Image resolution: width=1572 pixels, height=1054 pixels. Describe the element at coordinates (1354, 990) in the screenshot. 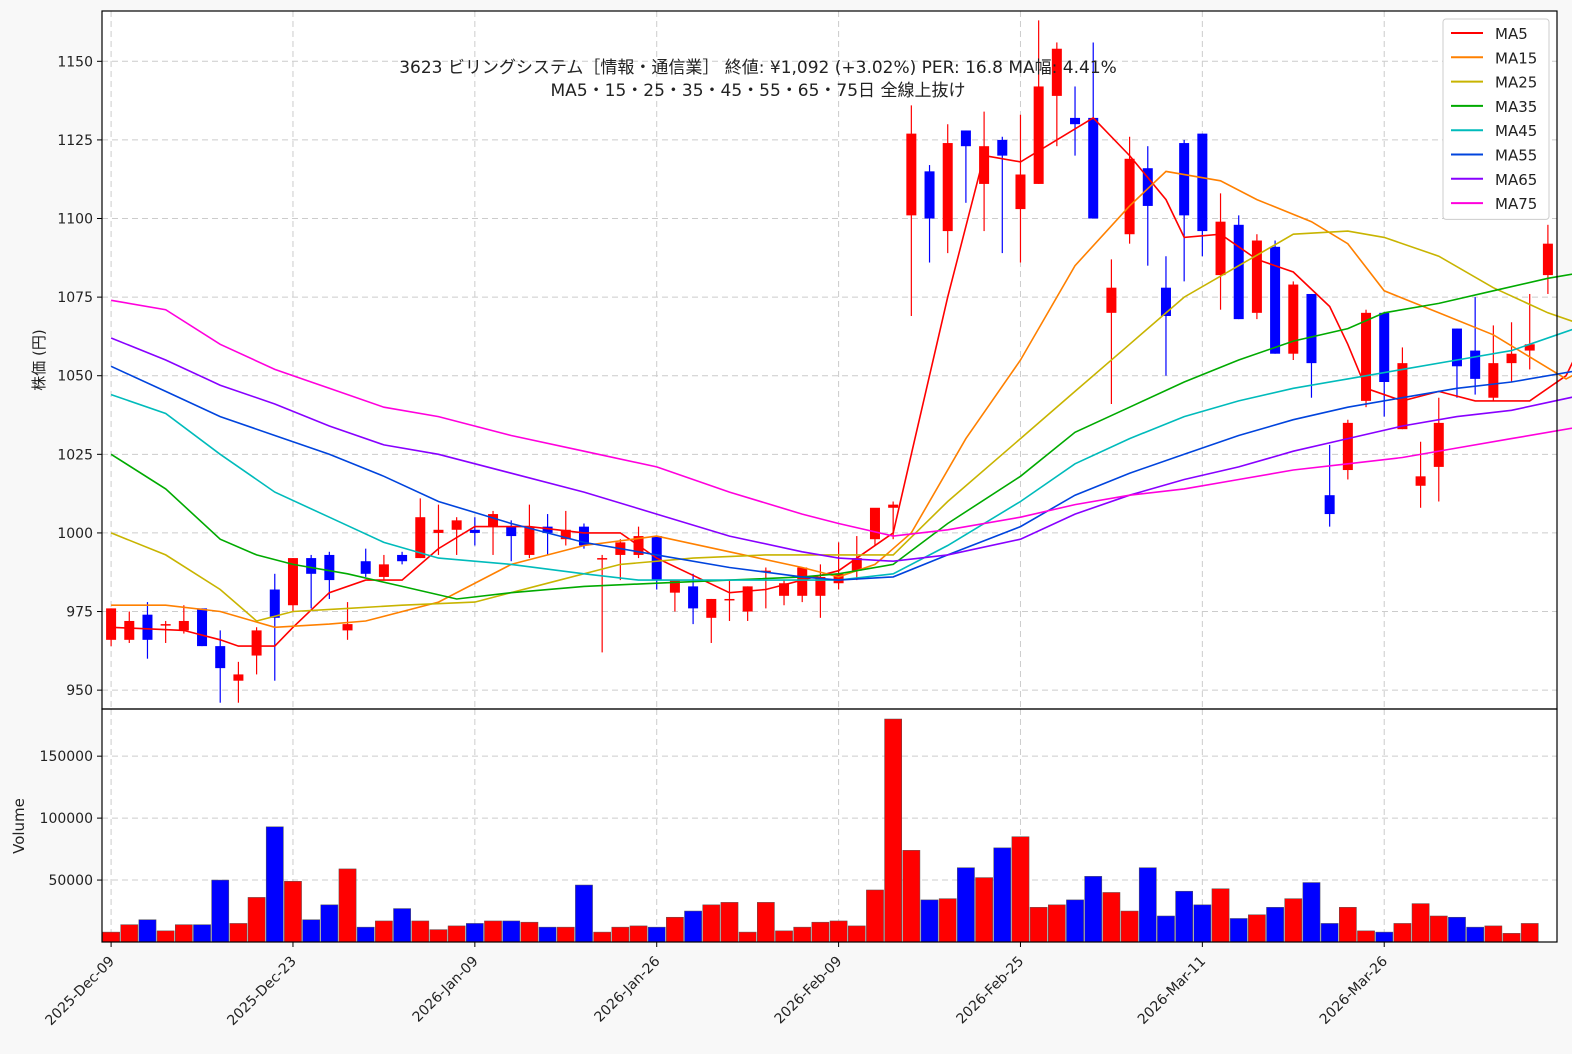

I see `x-tick-label: 2026-Mar-26` at that location.